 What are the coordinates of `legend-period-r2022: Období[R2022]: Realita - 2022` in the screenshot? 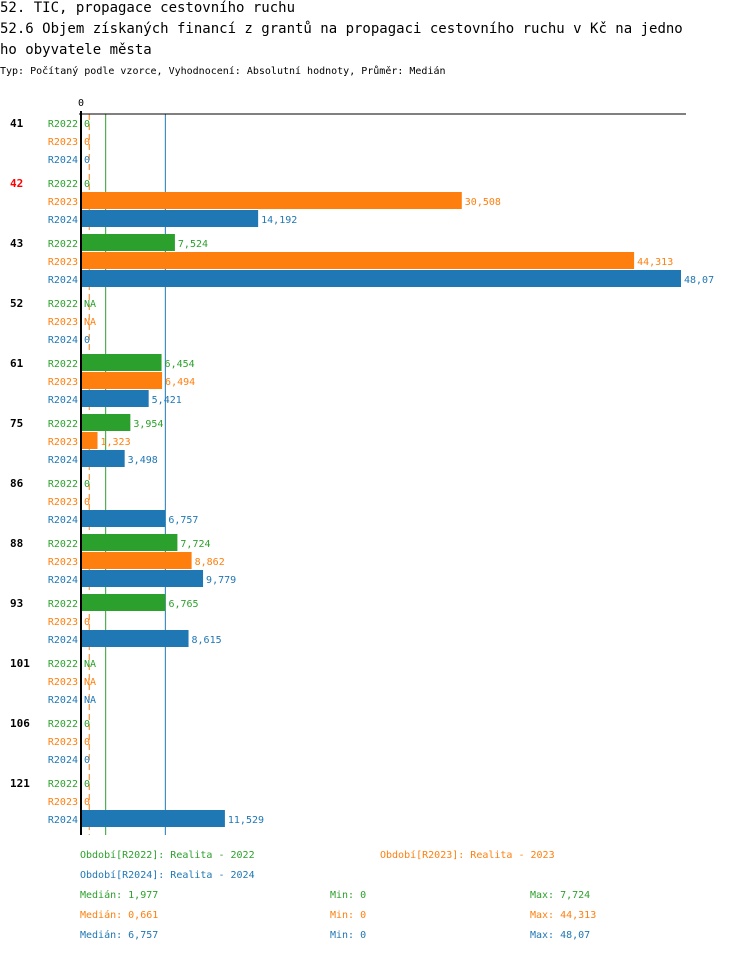 It's located at (167, 855).